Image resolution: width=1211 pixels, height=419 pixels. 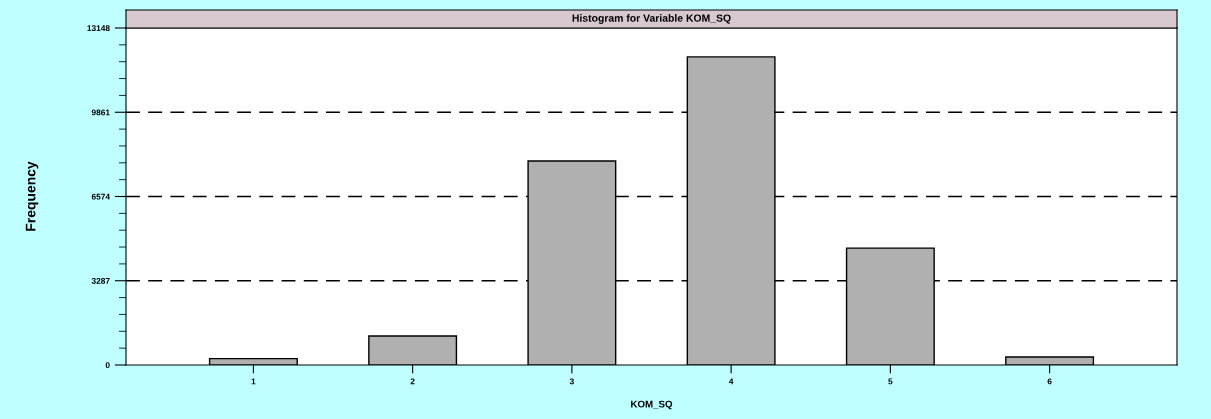 What do you see at coordinates (1049, 381) in the screenshot?
I see `x-tick-label: 6` at bounding box center [1049, 381].